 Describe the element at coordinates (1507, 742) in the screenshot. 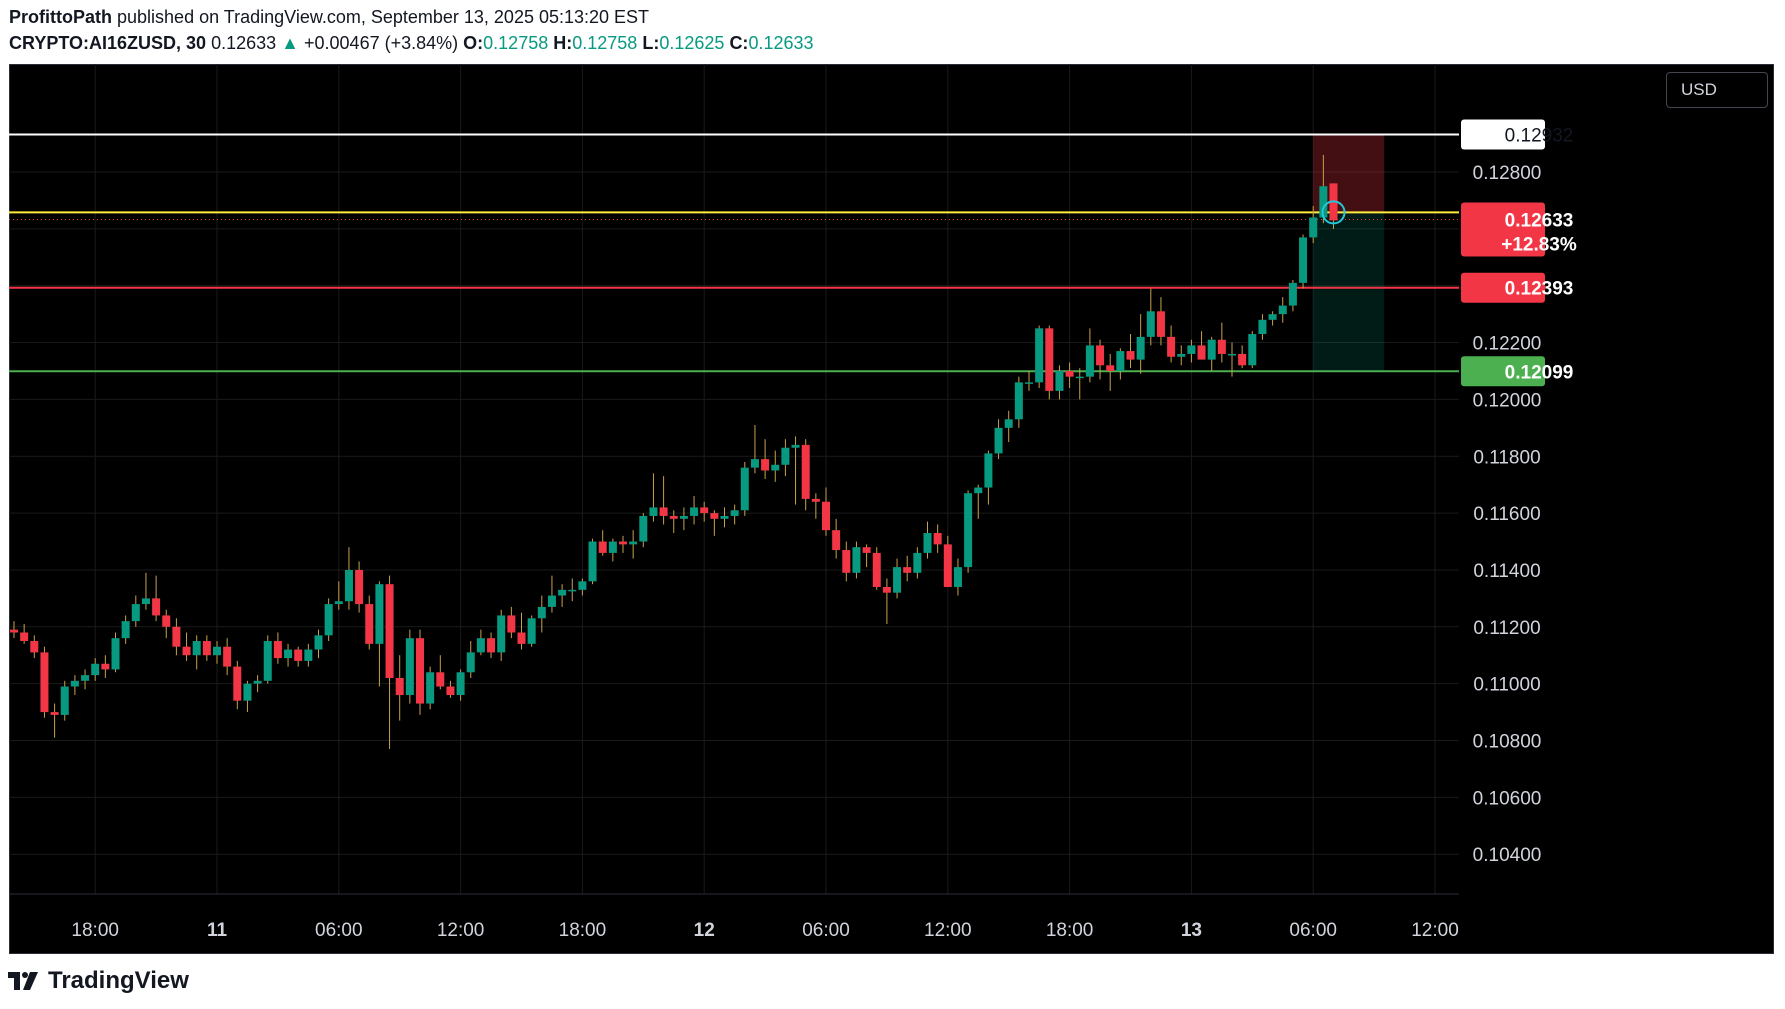

I see `y-tick-label: 0.10800` at that location.